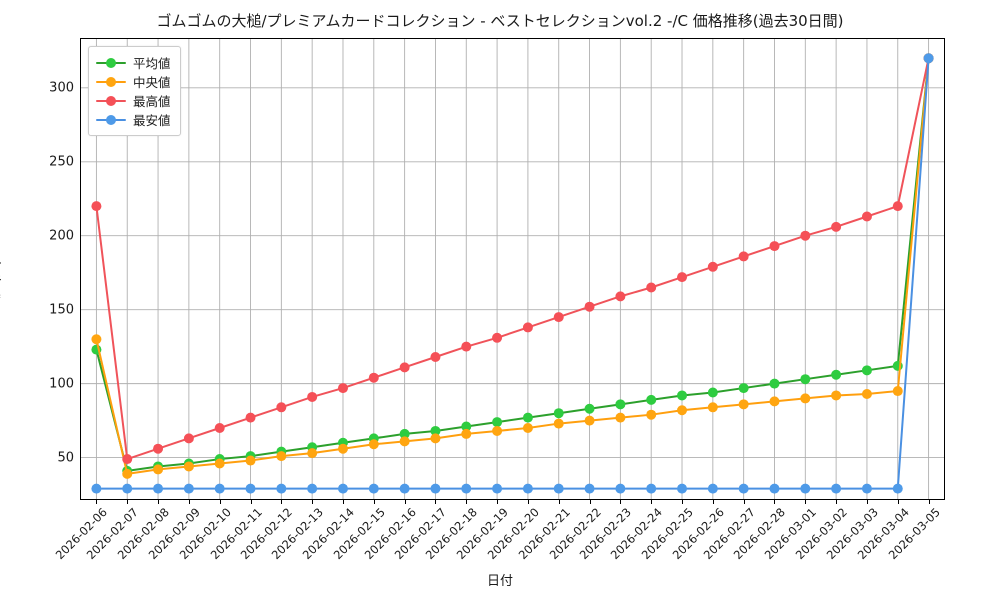 The image size is (1000, 600). I want to click on y-tick-label: 150, so click(61, 310).